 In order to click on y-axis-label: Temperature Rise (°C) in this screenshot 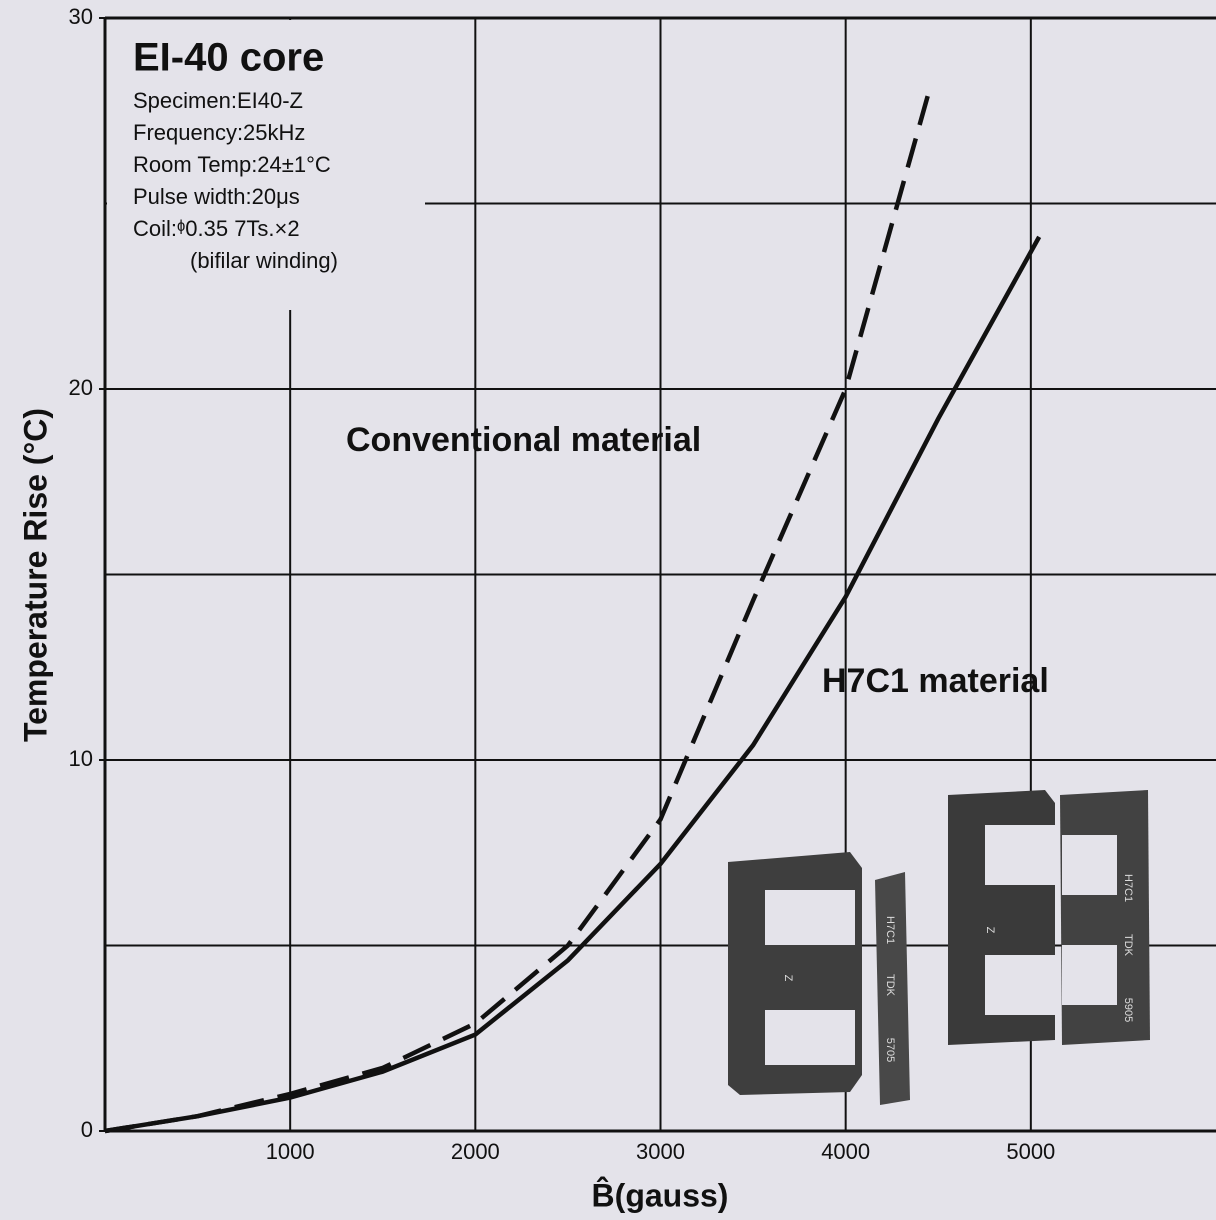, I will do `click(35, 575)`.